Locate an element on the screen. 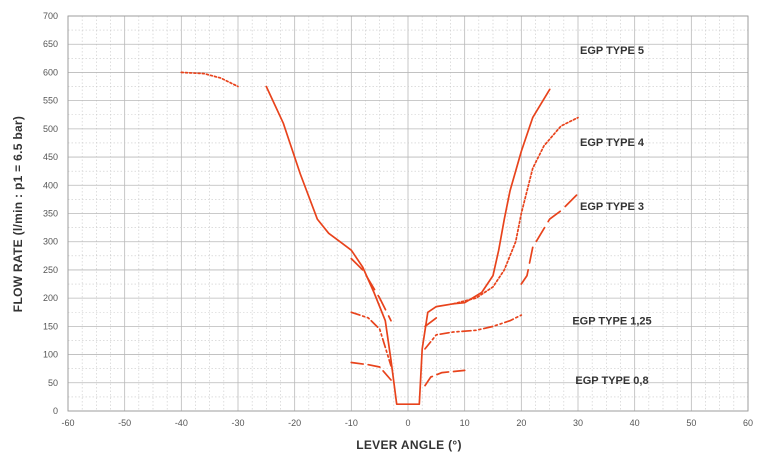 The width and height of the screenshot is (759, 454). x-tick-label: 50 is located at coordinates (691, 423).